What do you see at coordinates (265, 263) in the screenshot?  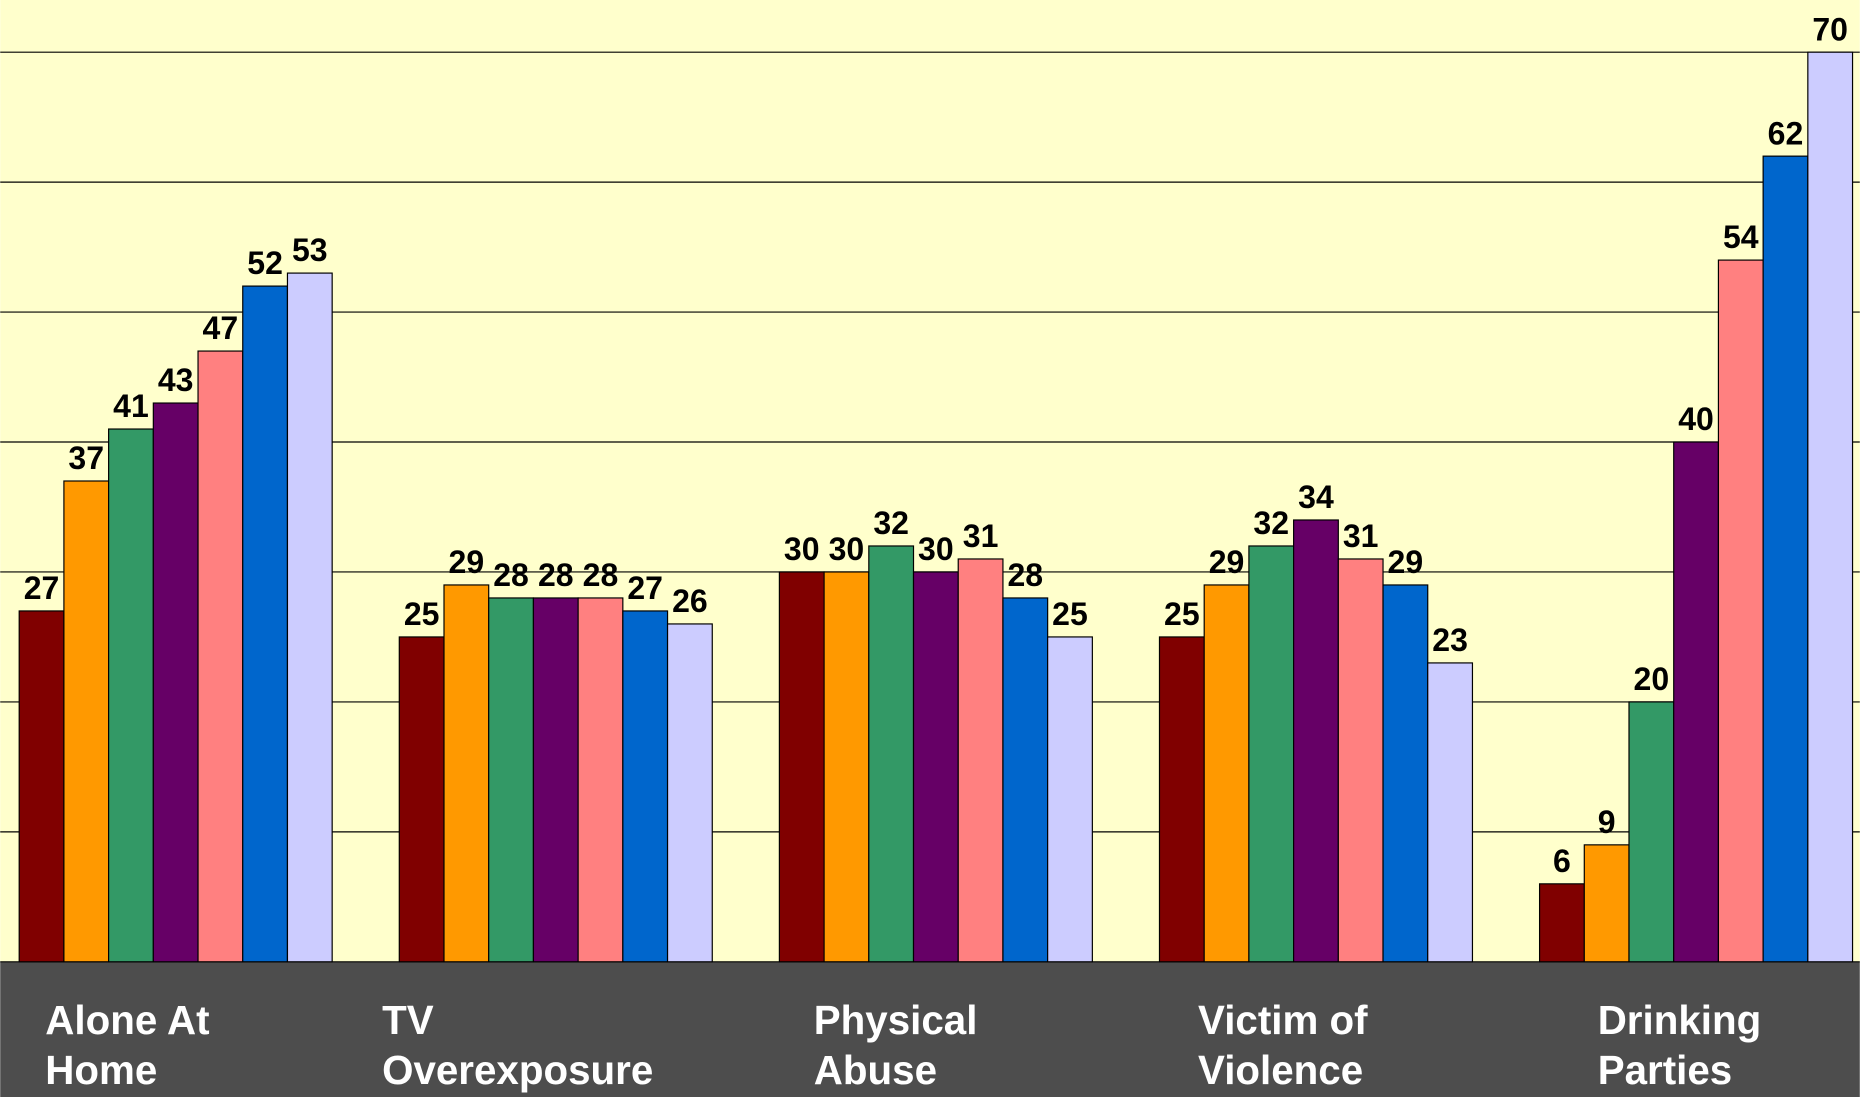 I see `value-label: 52` at bounding box center [265, 263].